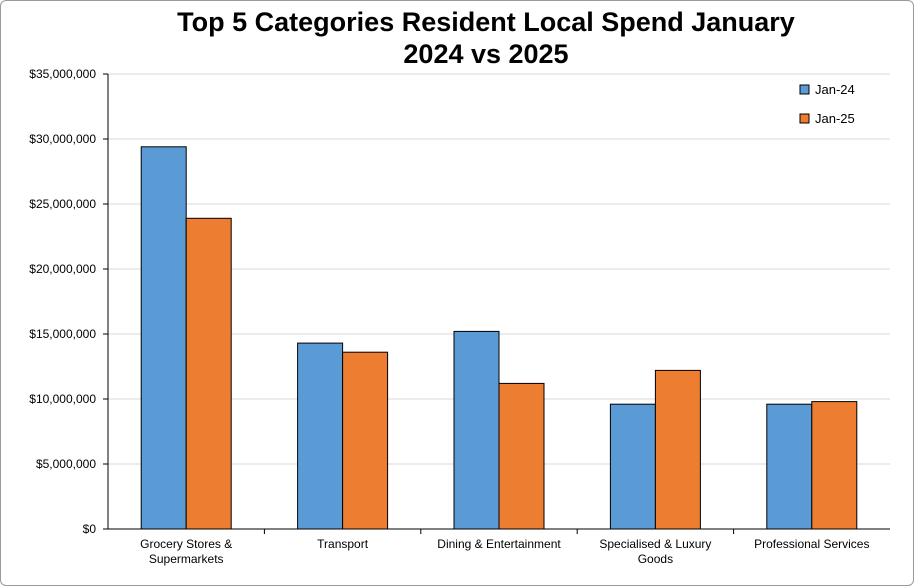  Describe the element at coordinates (62, 269) in the screenshot. I see `y-tick-label: $20,000,000` at that location.